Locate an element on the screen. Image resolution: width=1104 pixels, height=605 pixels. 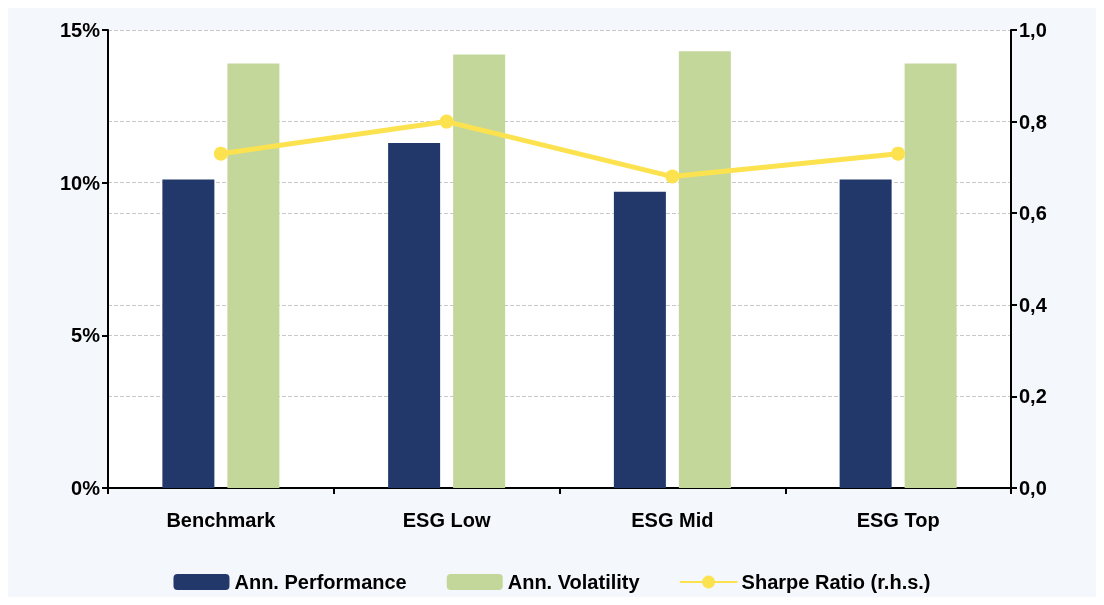
x-tick-label: ESG Top is located at coordinates (898, 520).